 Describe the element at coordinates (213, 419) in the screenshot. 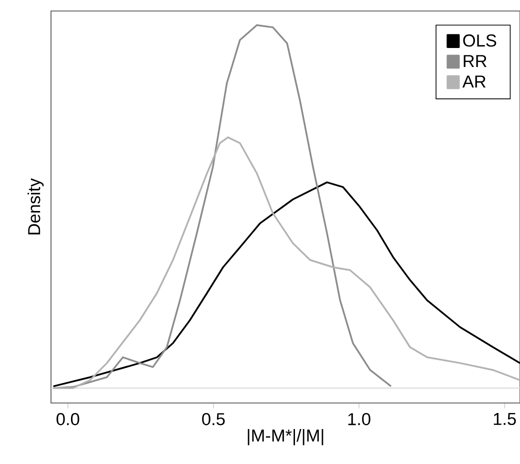

I see `x-tick-label: 0.5` at that location.